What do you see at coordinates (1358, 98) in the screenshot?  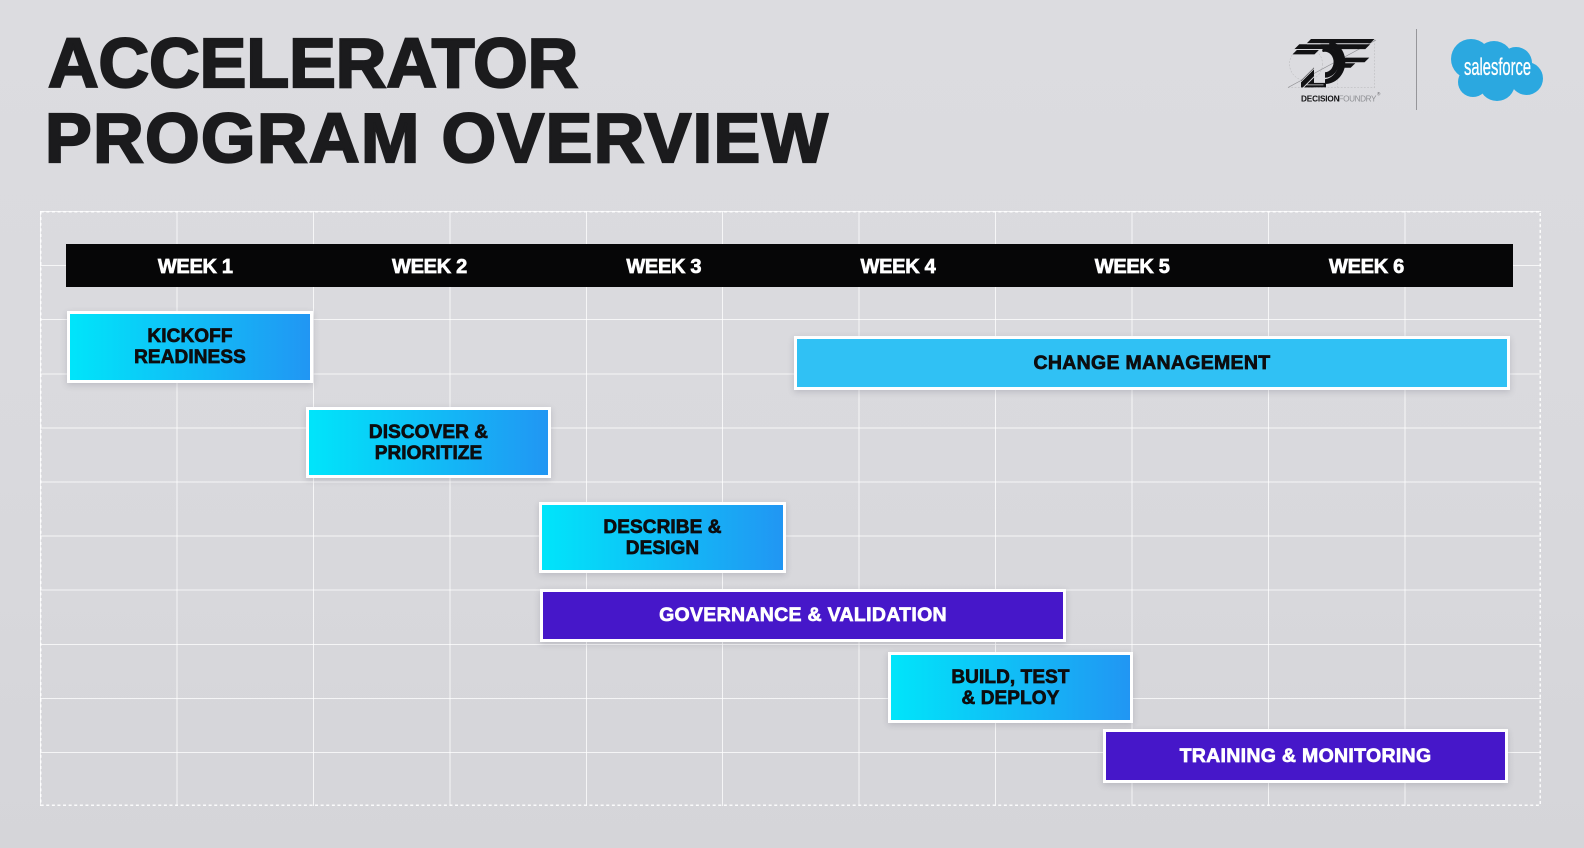 I see `svg-text: FOUNDRY` at bounding box center [1358, 98].